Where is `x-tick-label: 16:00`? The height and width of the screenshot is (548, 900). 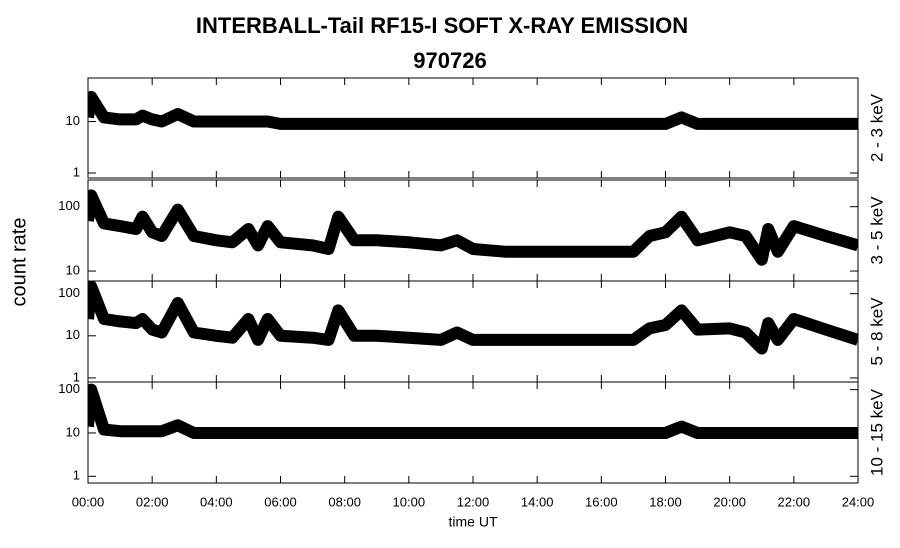
x-tick-label: 16:00 is located at coordinates (601, 501).